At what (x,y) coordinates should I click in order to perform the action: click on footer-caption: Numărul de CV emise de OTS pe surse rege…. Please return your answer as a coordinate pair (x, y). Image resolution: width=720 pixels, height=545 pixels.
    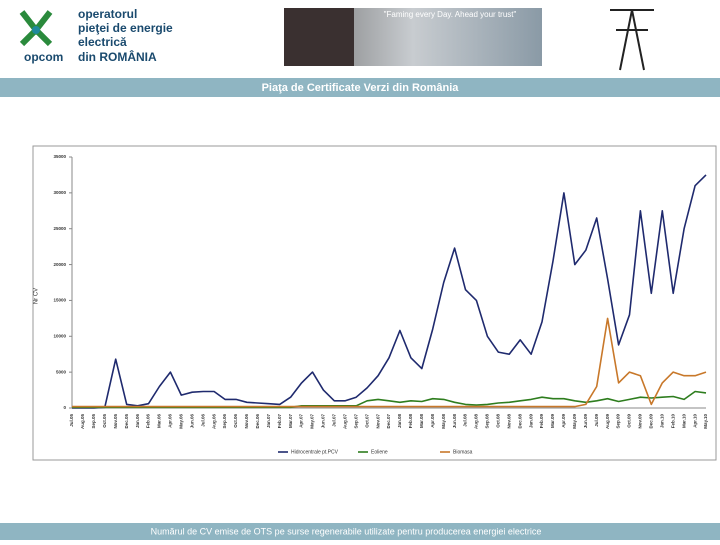
    Looking at the image, I should click on (346, 531).